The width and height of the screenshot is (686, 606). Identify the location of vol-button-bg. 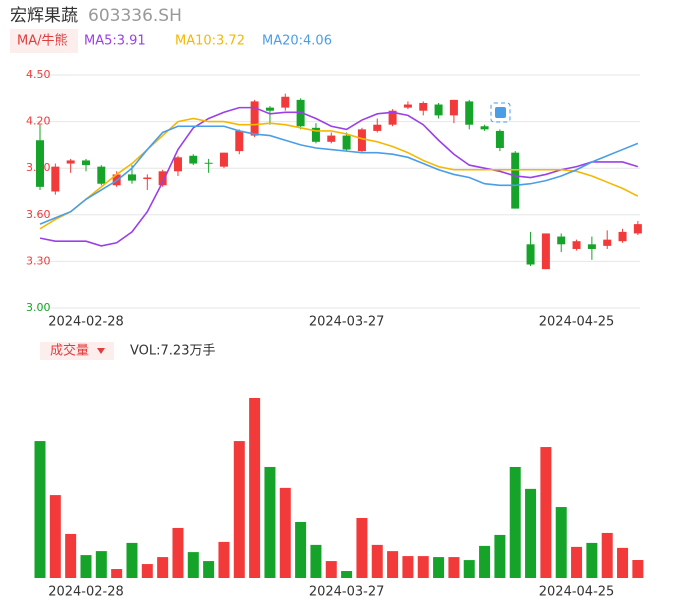
(77, 351).